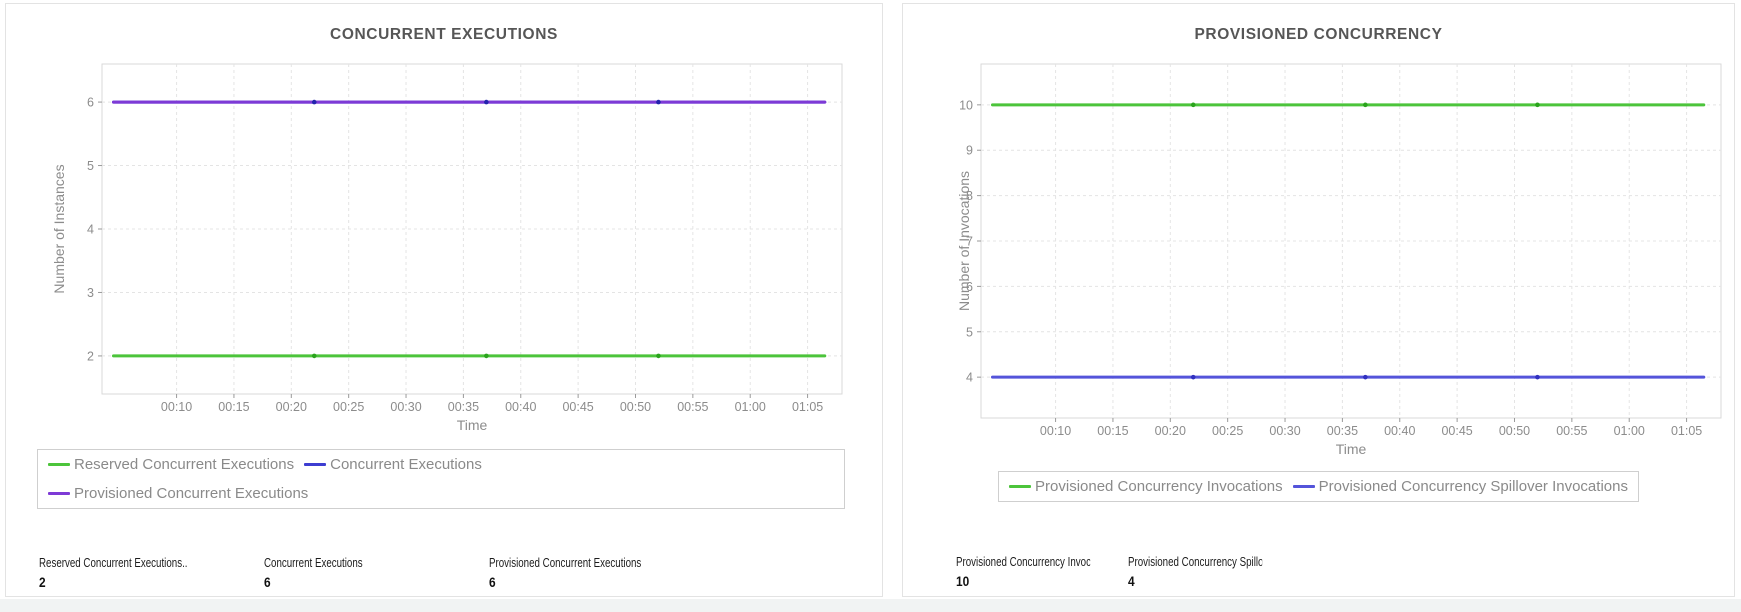  What do you see at coordinates (969, 242) in the screenshot?
I see `svg-text: 7` at bounding box center [969, 242].